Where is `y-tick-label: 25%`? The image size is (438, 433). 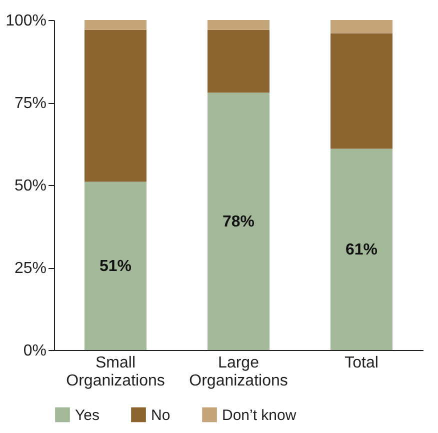 y-tick-label: 25% is located at coordinates (30, 268).